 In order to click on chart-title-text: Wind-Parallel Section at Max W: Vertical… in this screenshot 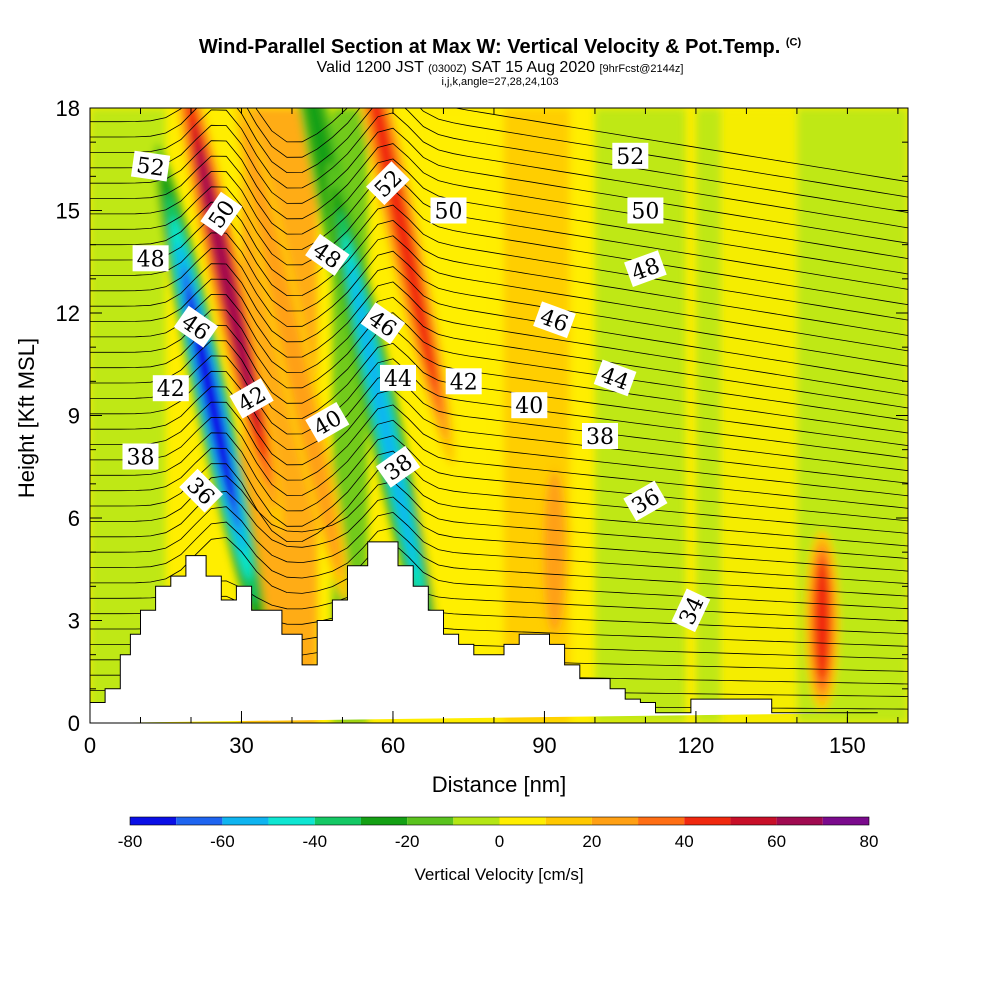, I will do `click(489, 47)`.